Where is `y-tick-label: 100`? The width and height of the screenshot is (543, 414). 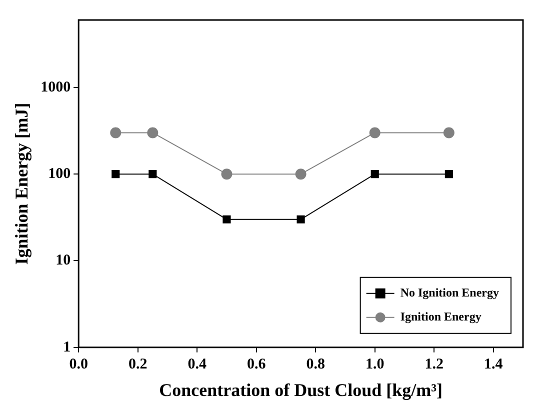
y-tick-label: 100 is located at coordinates (59, 174).